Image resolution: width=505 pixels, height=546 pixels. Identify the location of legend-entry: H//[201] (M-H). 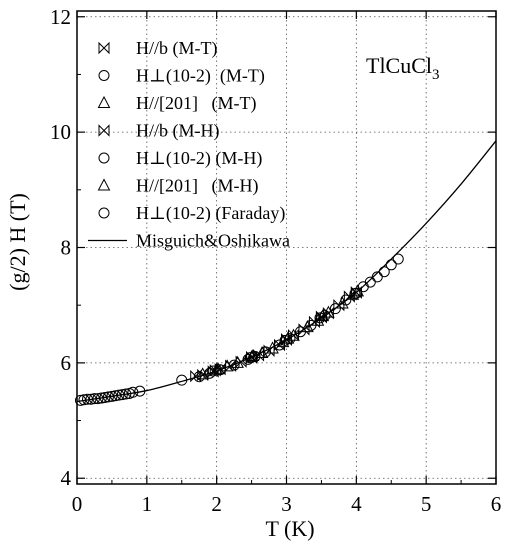
(177, 186).